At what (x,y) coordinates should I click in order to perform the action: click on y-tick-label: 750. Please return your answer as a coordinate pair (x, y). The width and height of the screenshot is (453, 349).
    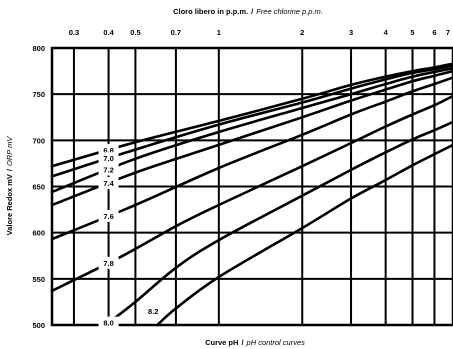
    Looking at the image, I should click on (38, 94).